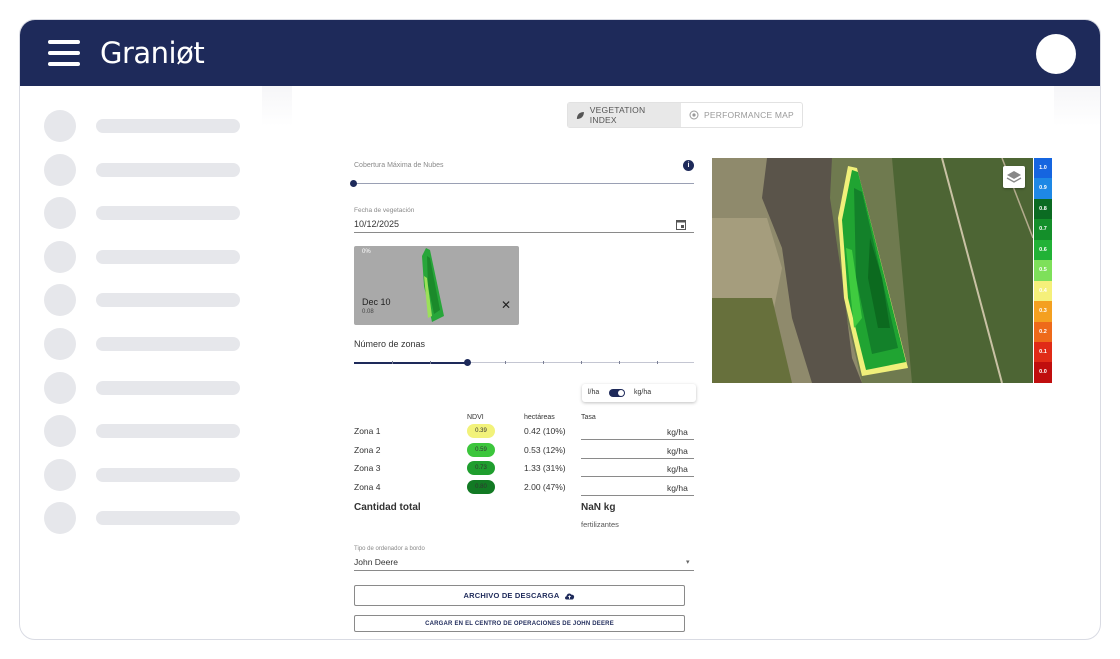  I want to click on menu-icon, so click(64, 53).